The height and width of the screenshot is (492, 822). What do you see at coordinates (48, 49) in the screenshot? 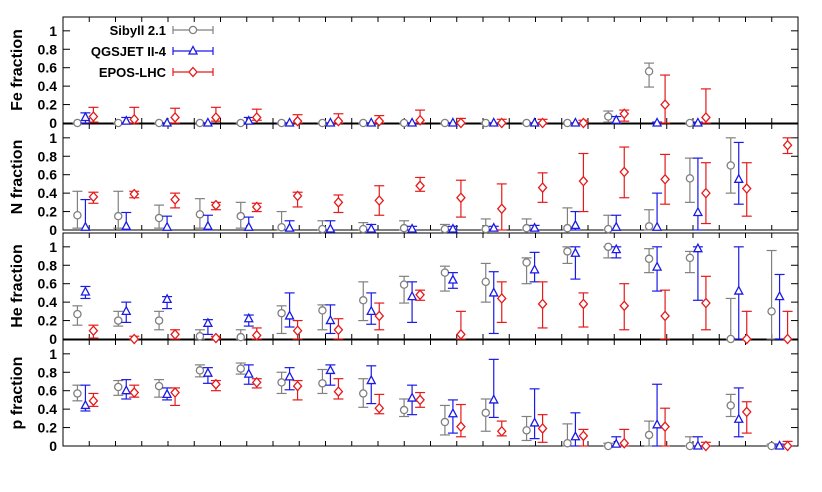
I see `y-tick-label: 0.8` at bounding box center [48, 49].